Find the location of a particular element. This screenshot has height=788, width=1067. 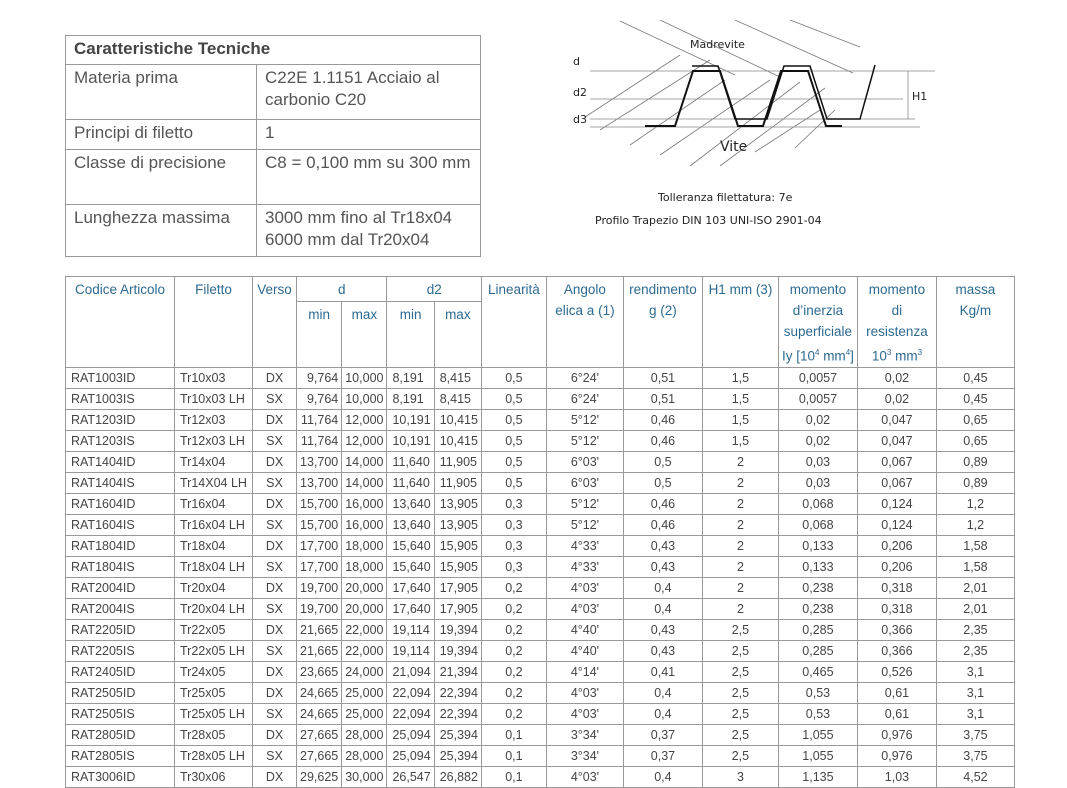

cell-thread: Tr22x05 LH is located at coordinates (213, 650).